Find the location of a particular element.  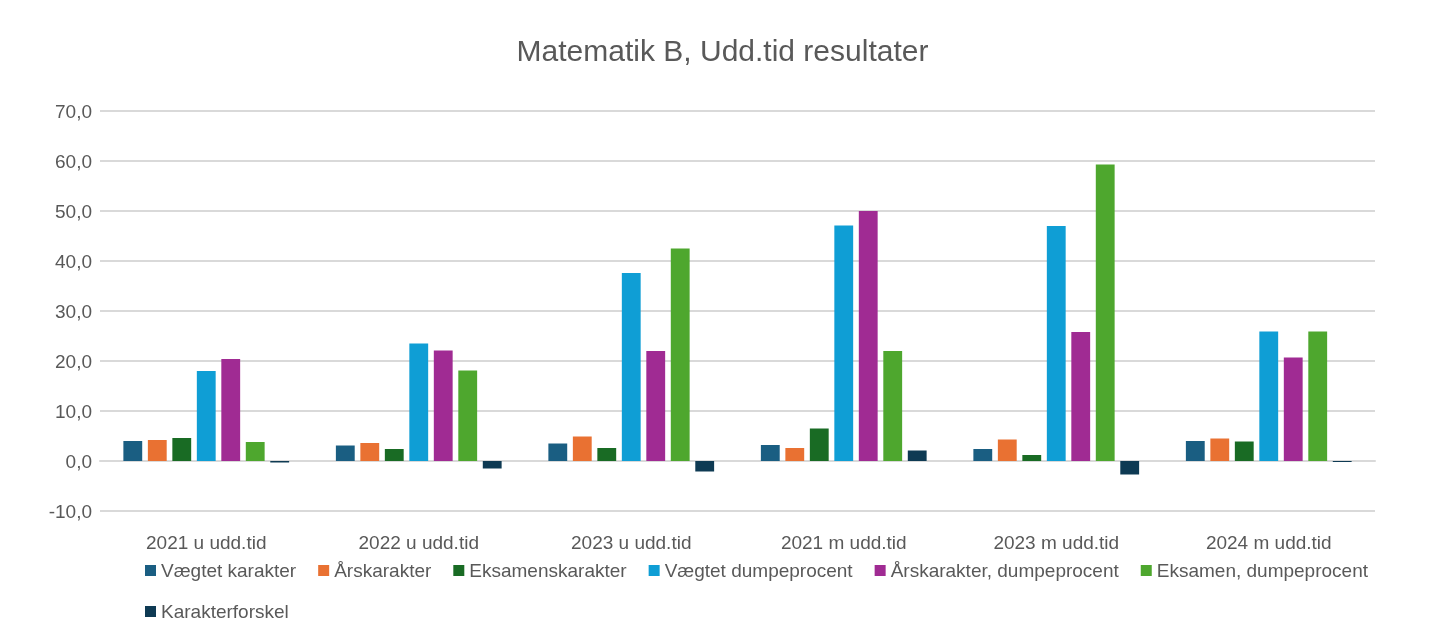

y-tick-label: 30,0 is located at coordinates (73, 311).